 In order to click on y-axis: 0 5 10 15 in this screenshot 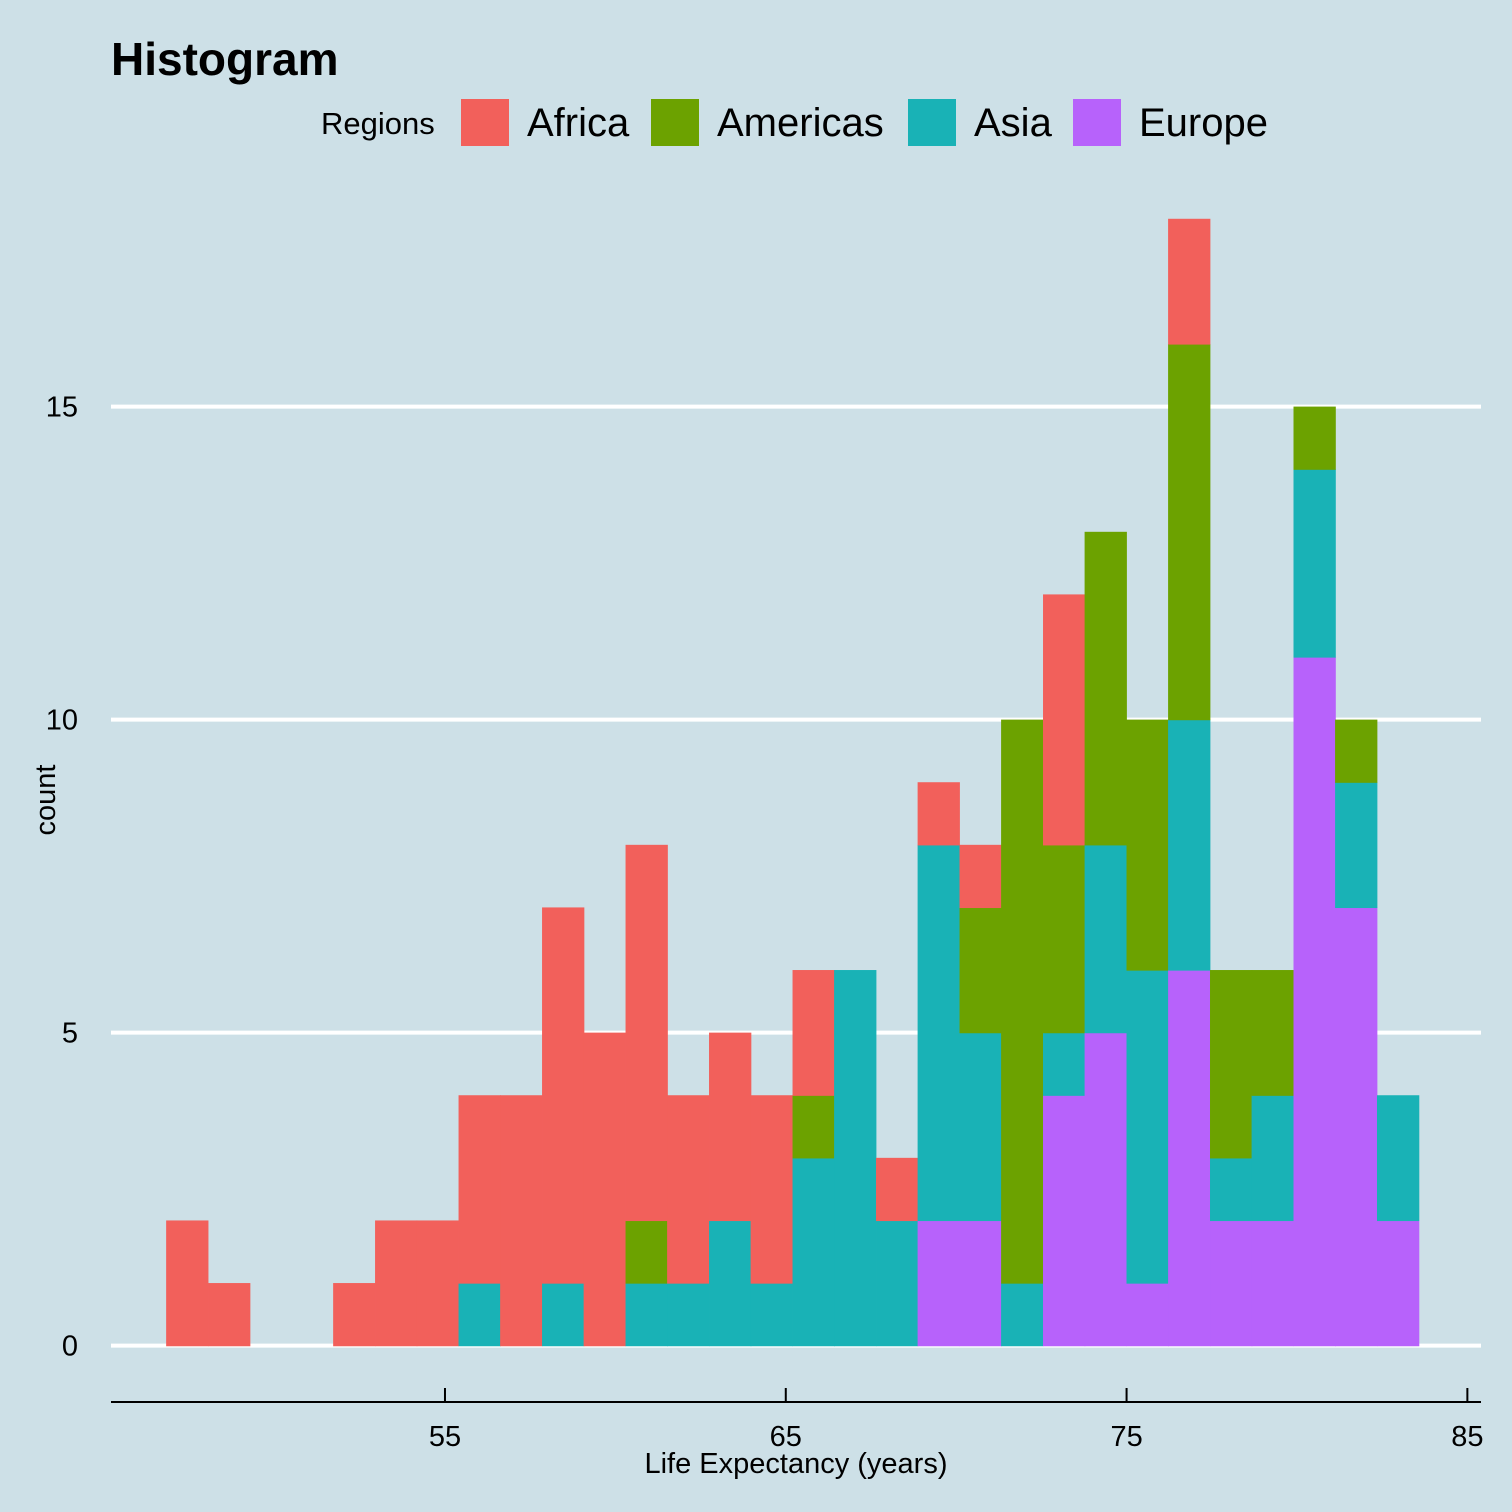, I will do `click(62, 877)`.